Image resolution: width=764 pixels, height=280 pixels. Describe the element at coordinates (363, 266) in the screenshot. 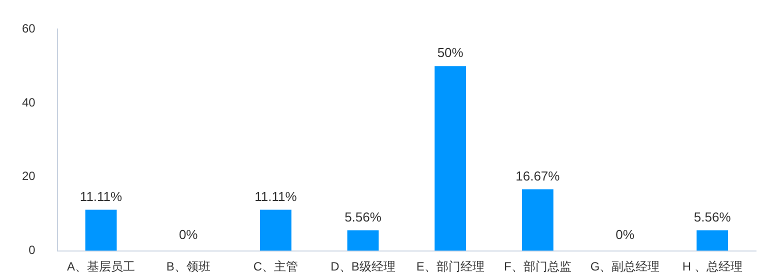

I see `x-tick-label: D、B级经理` at that location.